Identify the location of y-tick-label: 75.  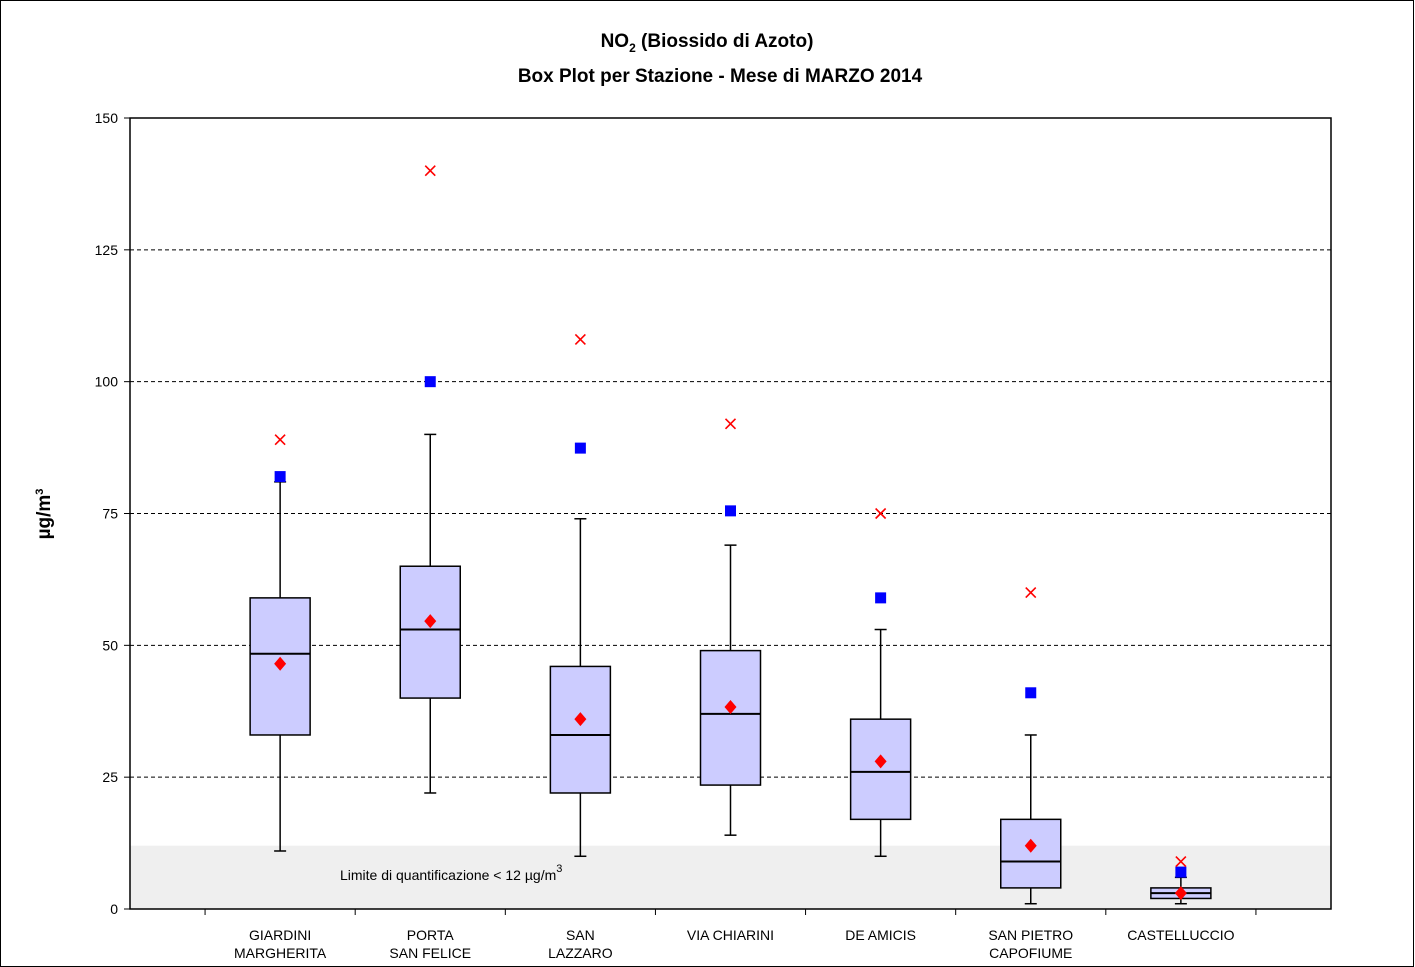
(110, 514).